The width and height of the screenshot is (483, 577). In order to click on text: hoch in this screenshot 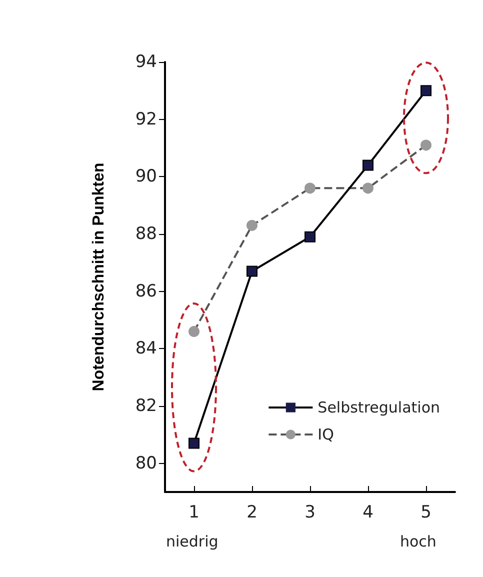, I will do `click(418, 541)`.